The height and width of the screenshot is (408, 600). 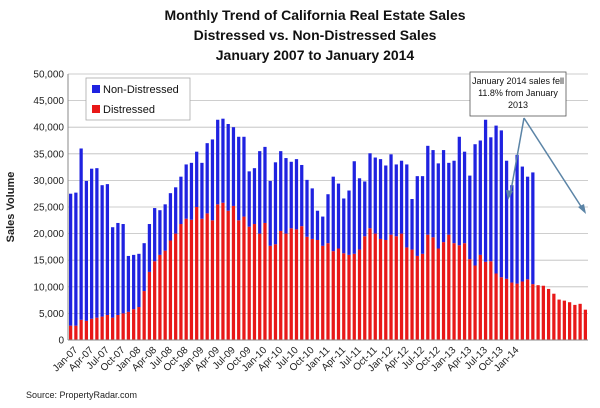 What do you see at coordinates (48, 287) in the screenshot?
I see `y-tick-label: 10,000` at bounding box center [48, 287].